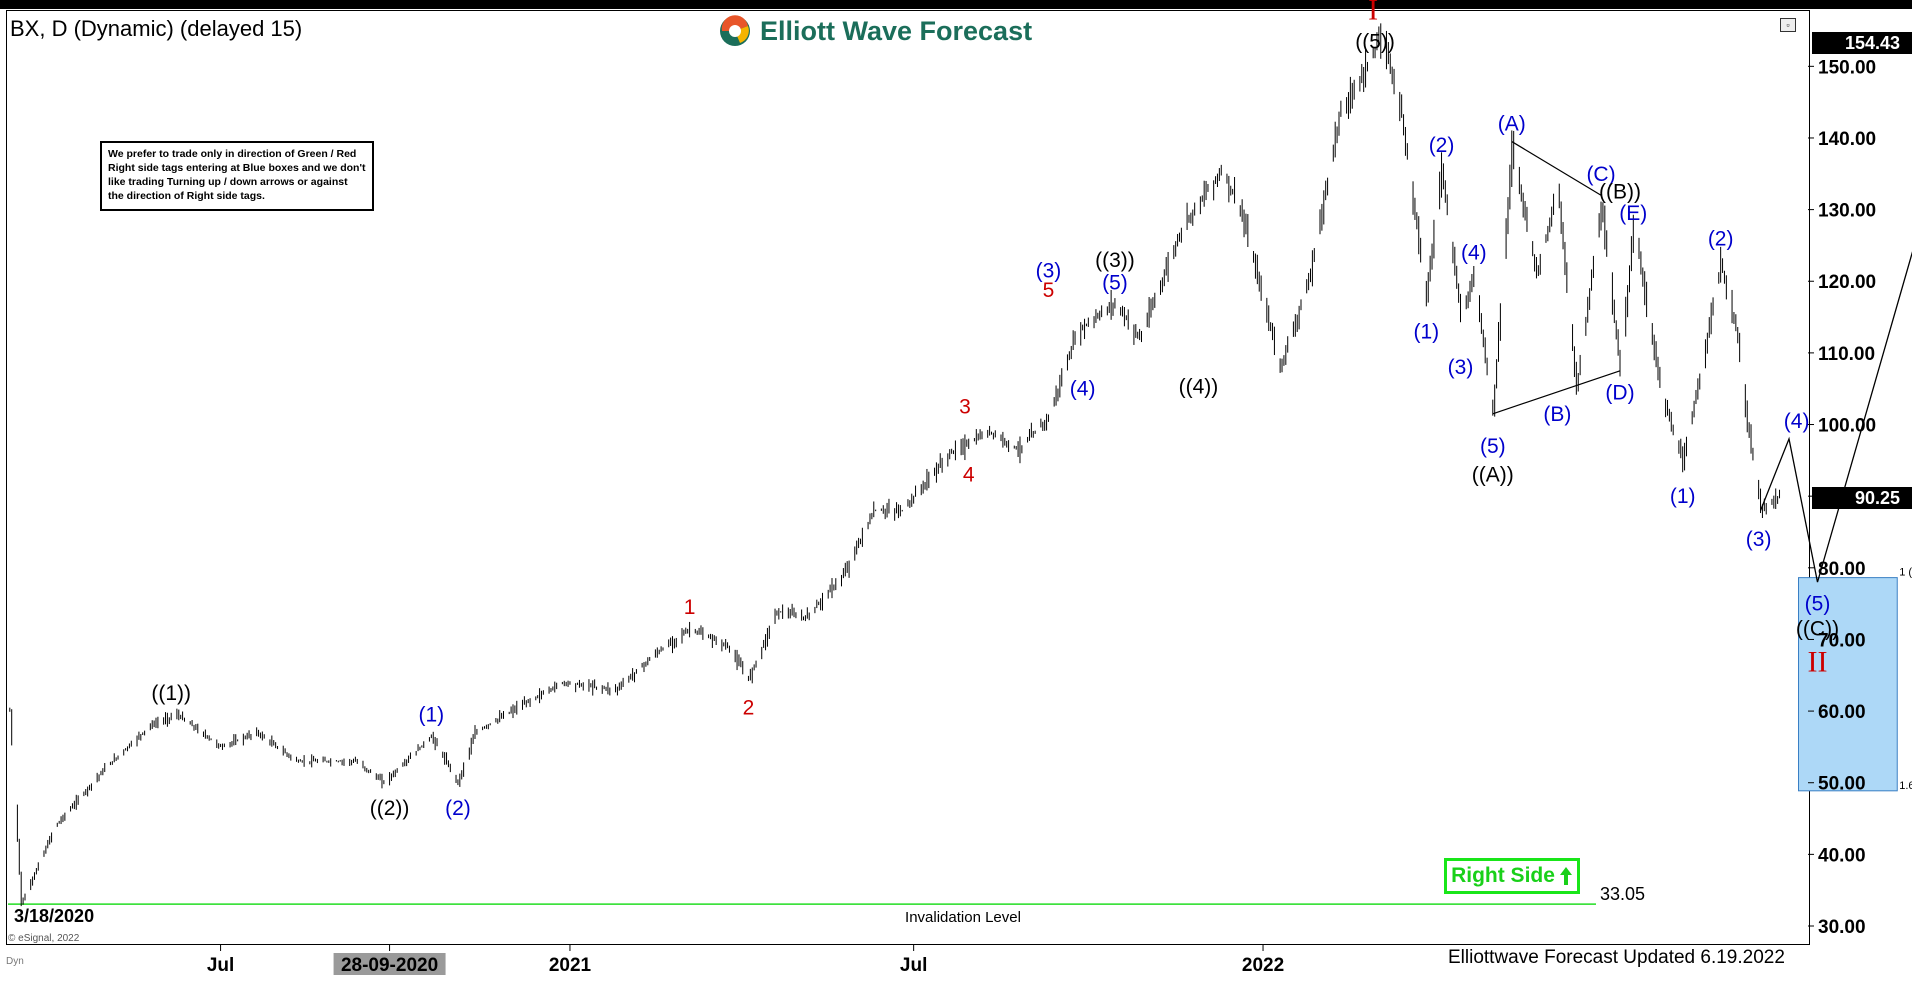 Image resolution: width=1912 pixels, height=981 pixels. Describe the element at coordinates (1493, 475) in the screenshot. I see `wave-label: ((A))` at that location.